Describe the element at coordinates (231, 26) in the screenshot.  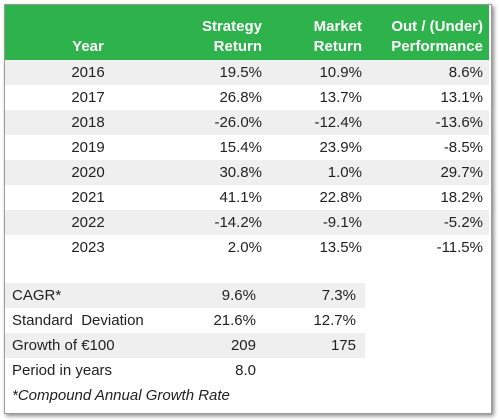
I see `header-line: Strategy` at that location.